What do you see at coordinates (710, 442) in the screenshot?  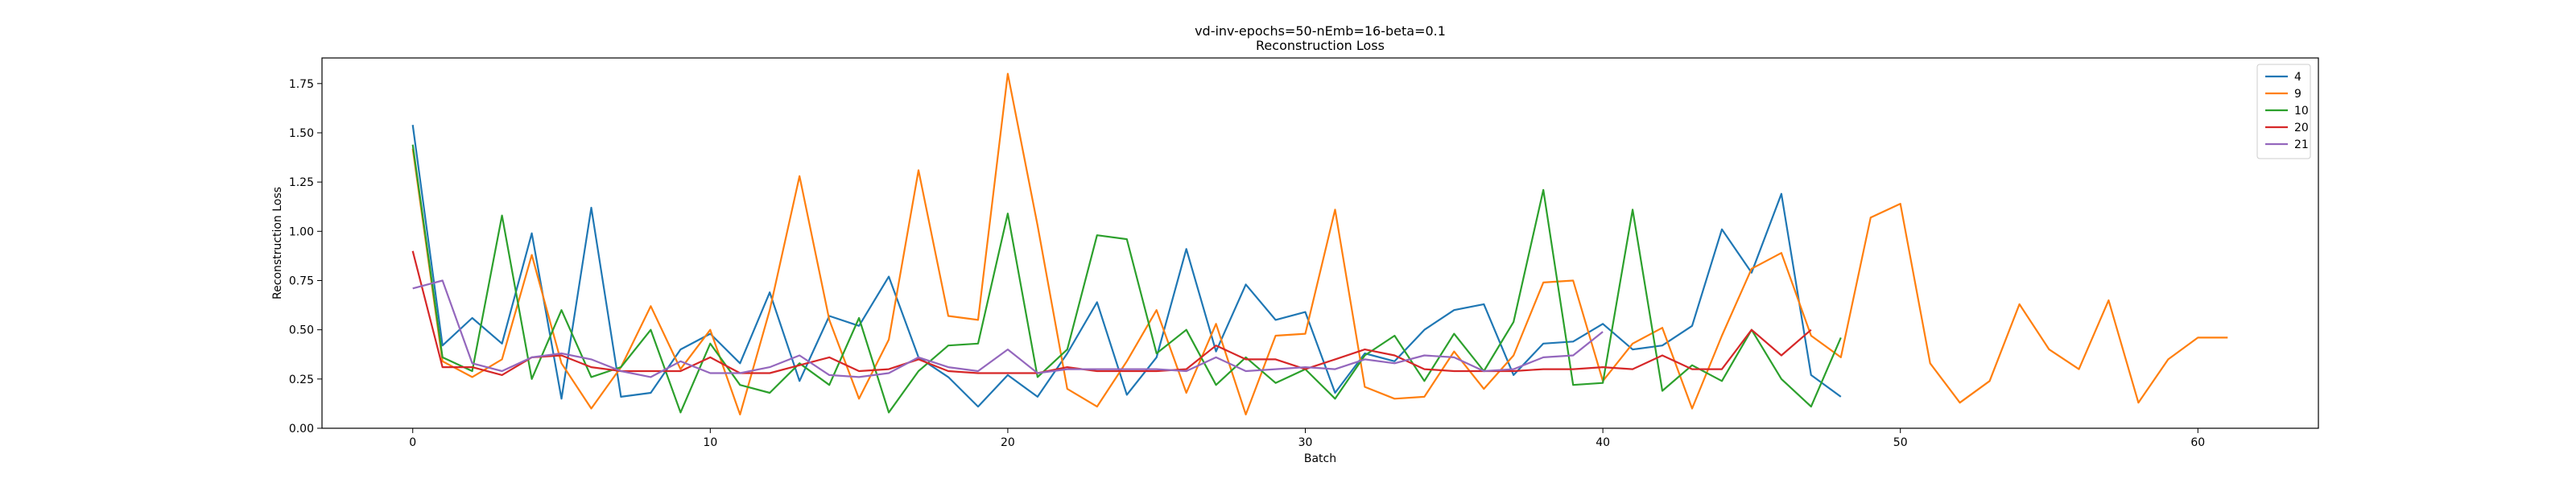 I see `x-tick-label: 10` at bounding box center [710, 442].